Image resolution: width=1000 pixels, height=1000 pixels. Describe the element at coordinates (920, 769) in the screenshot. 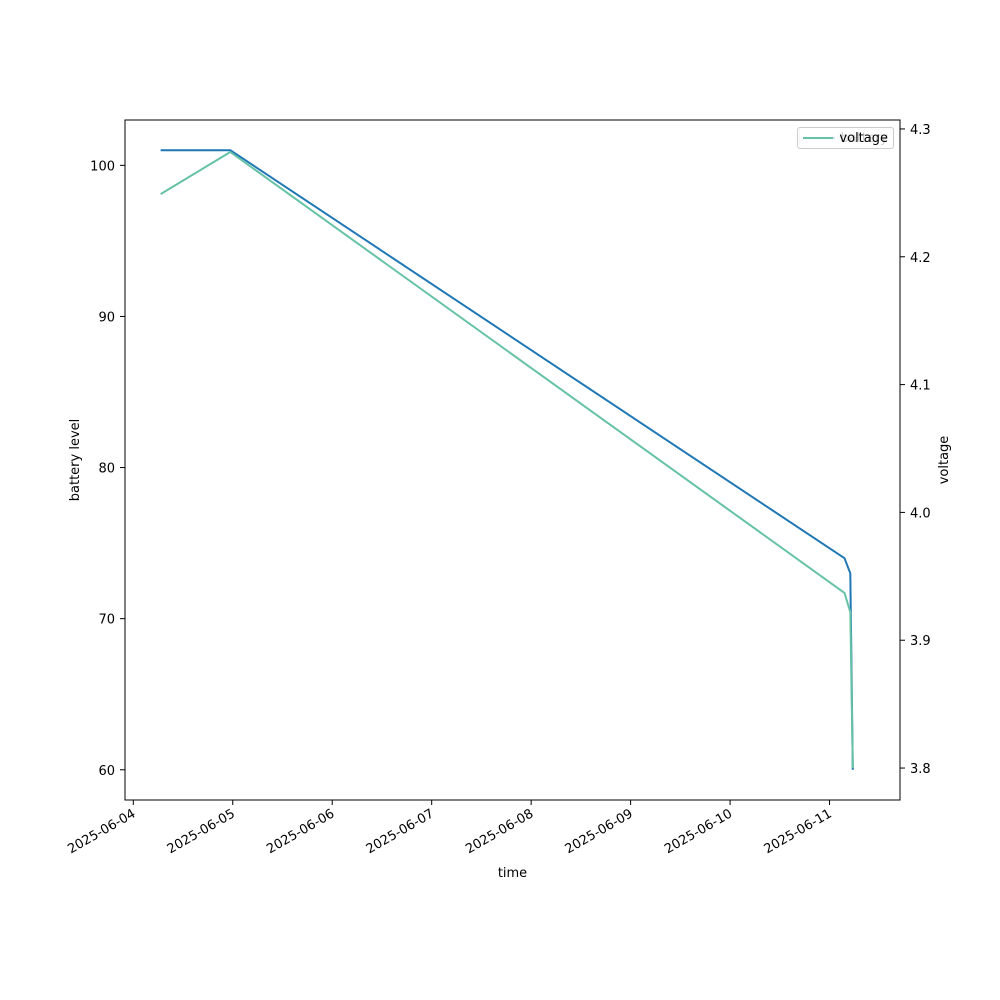

I see `y-right-tick-label: 3.8` at that location.